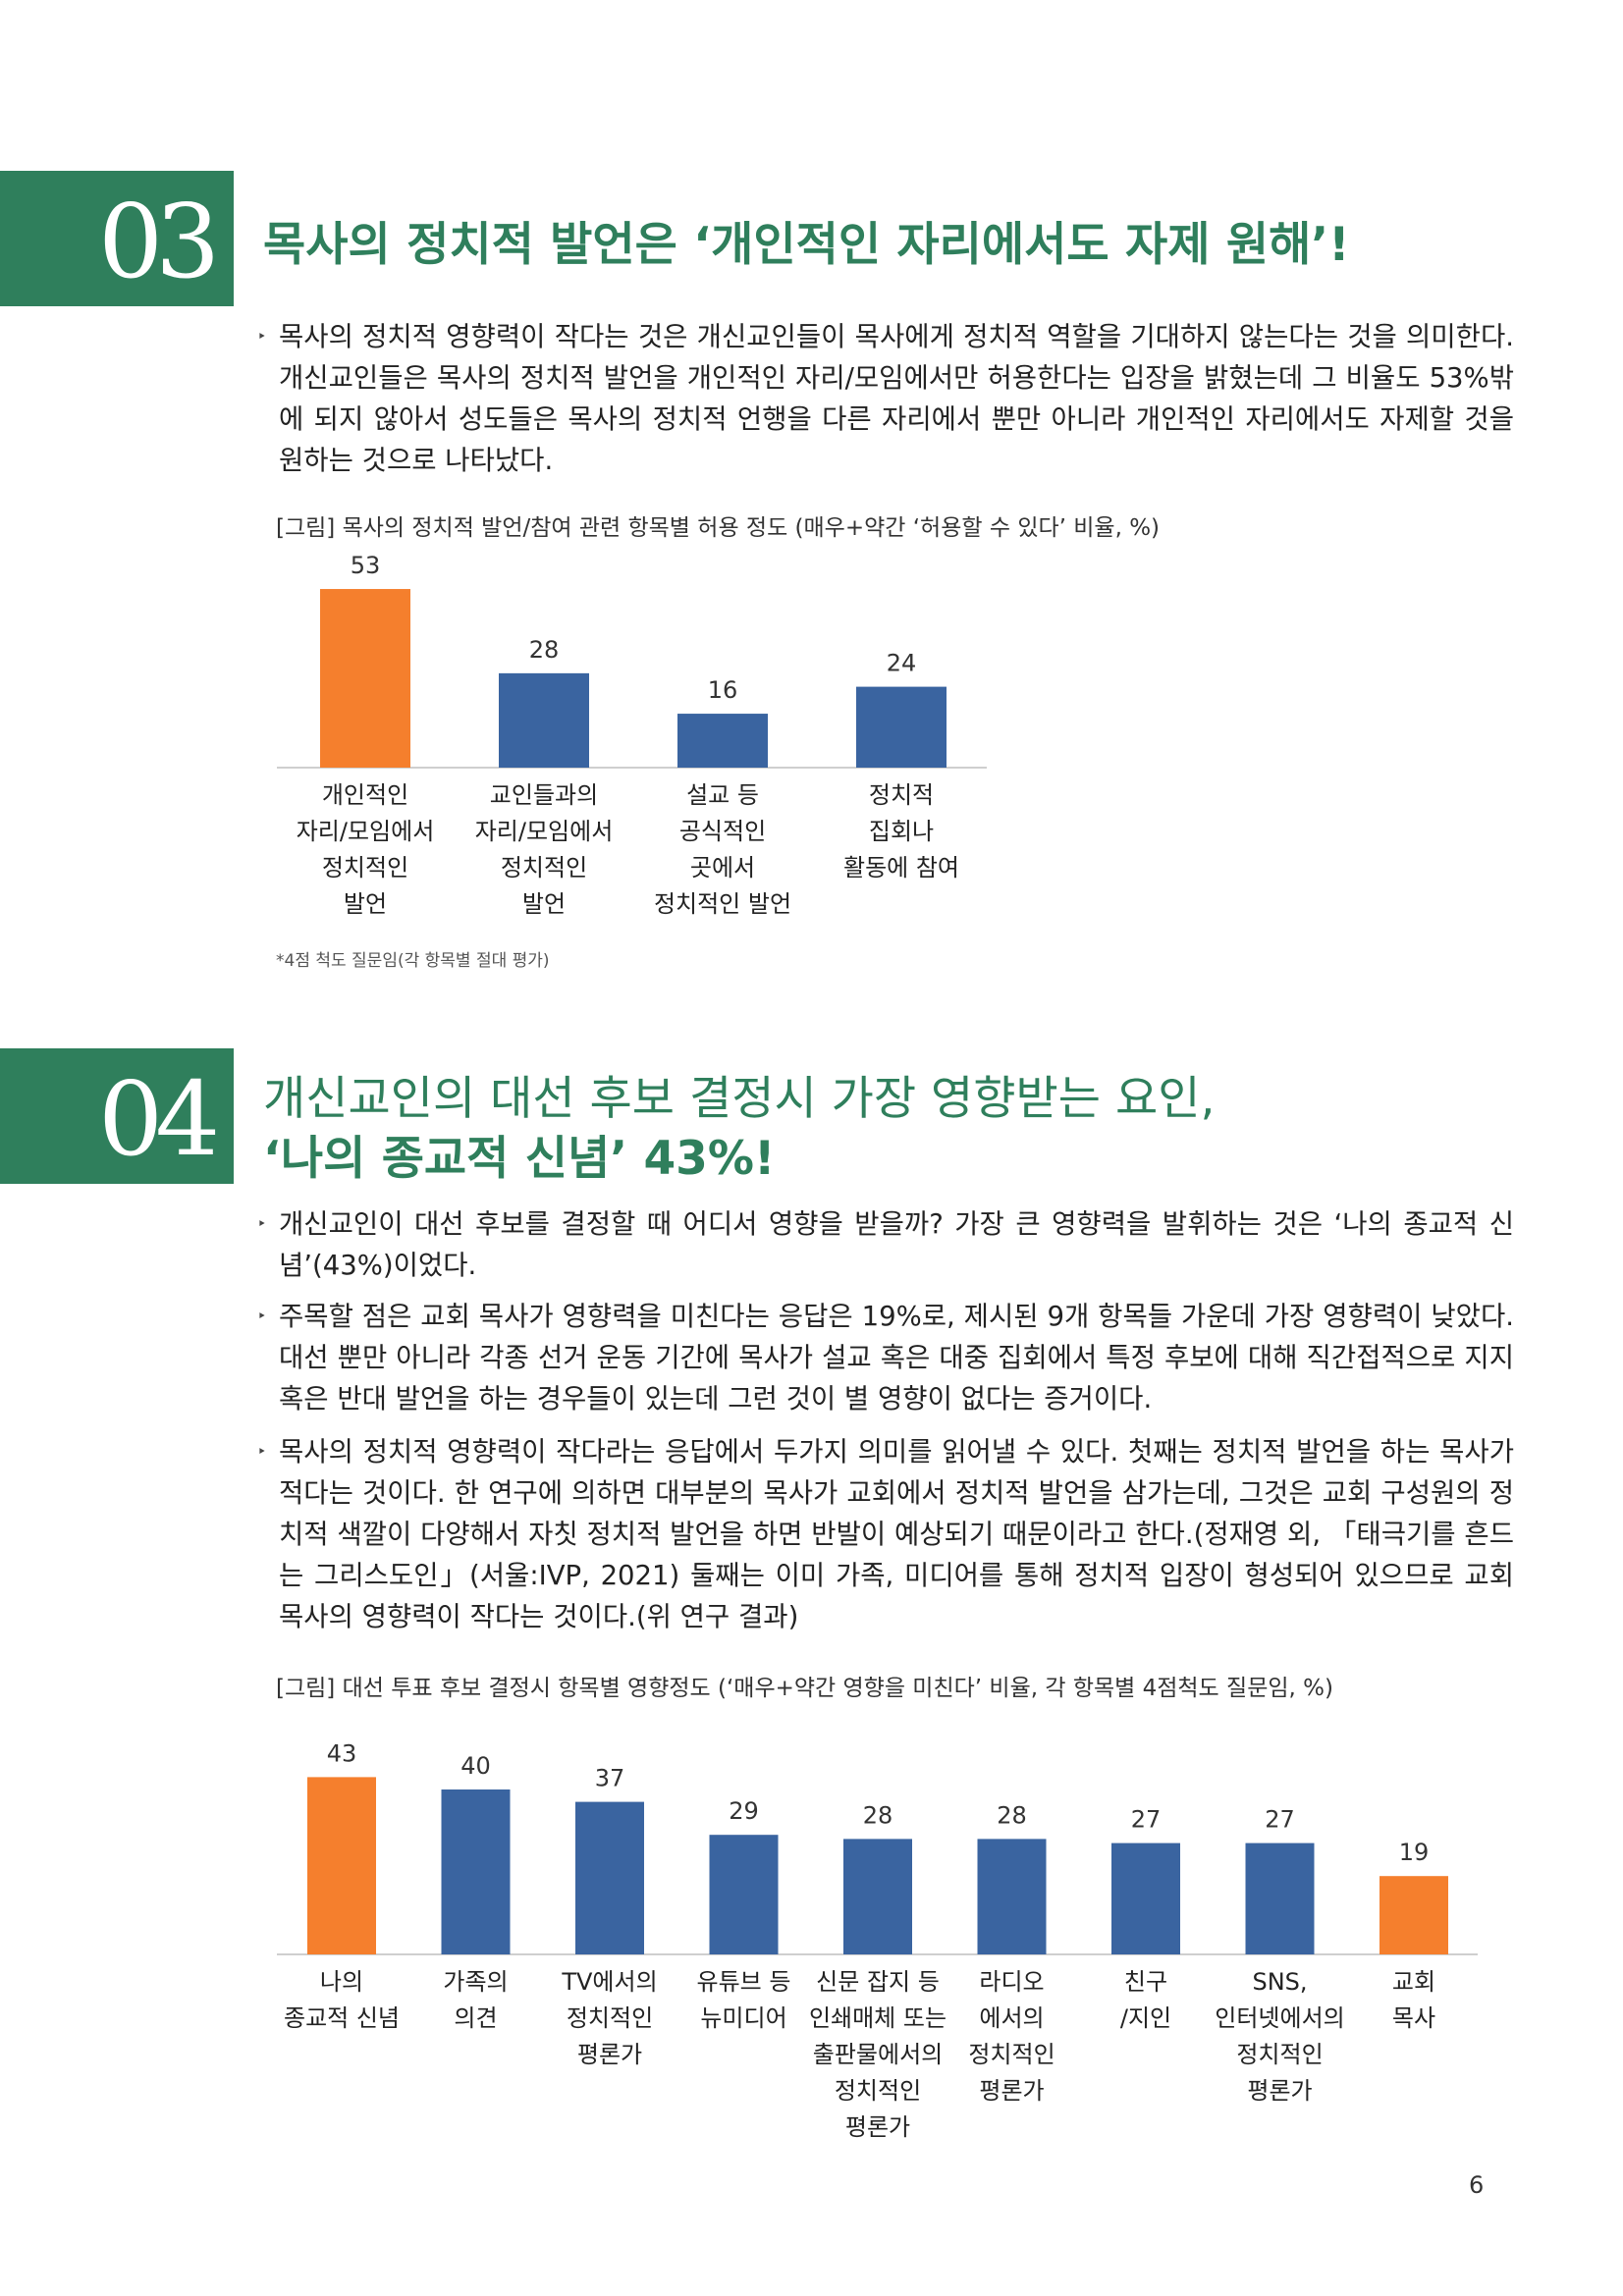 This screenshot has width=1623, height=2296. I want to click on category-label: TV에서의 정치적인 평론가, so click(609, 2018).